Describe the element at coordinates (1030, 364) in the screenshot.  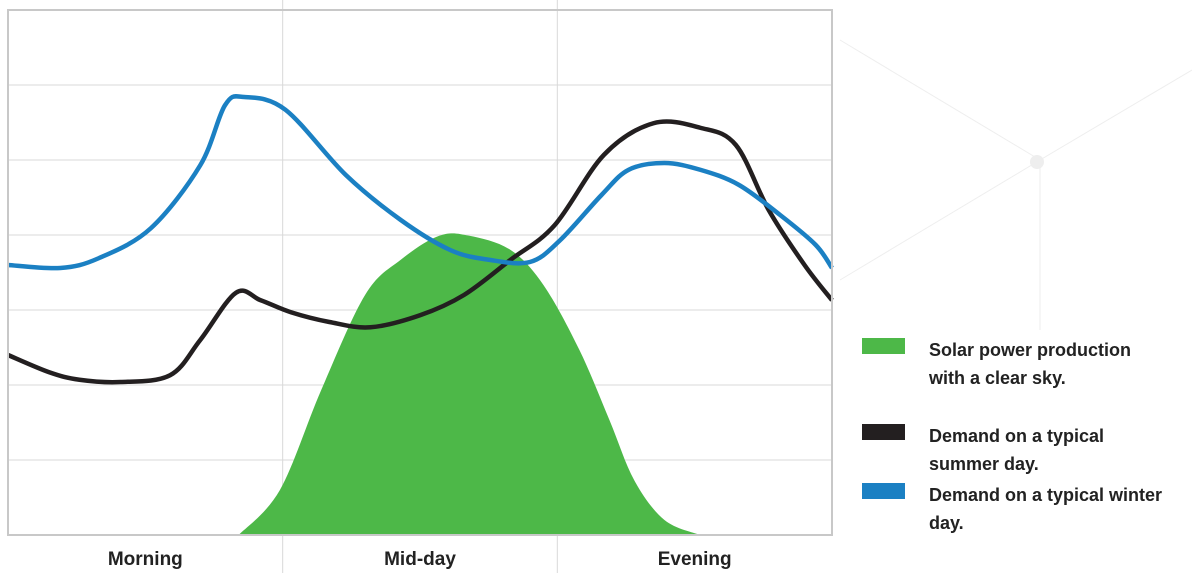
I see `legend-label: Solar power production with a clear sky.` at that location.